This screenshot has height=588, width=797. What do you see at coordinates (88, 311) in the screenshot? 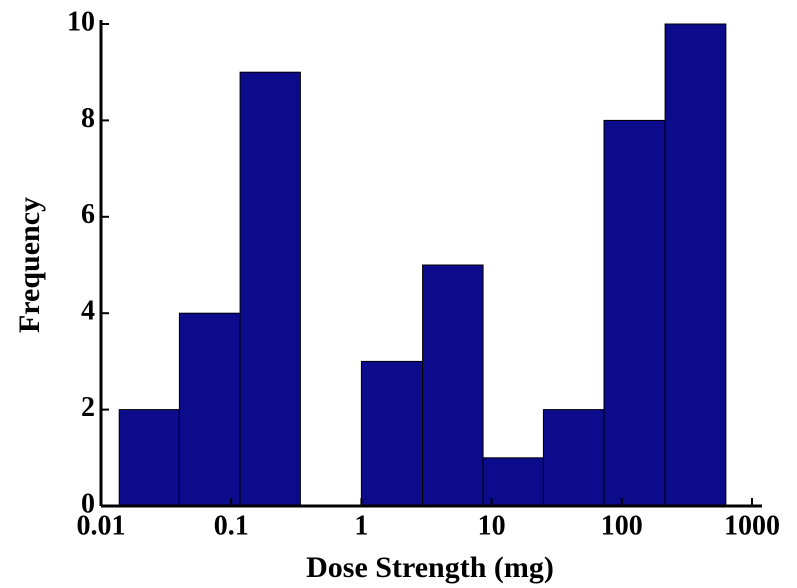
I see `y-tick-label: 4` at bounding box center [88, 311].